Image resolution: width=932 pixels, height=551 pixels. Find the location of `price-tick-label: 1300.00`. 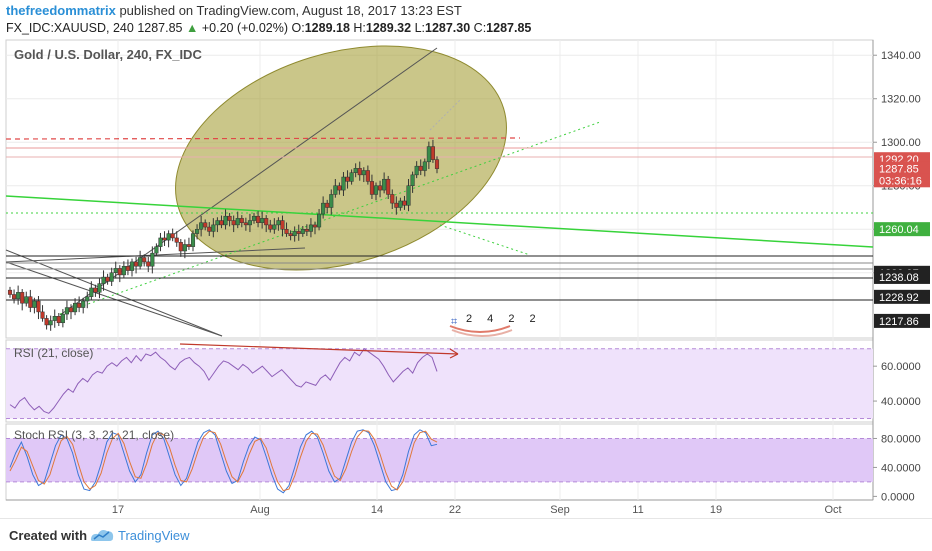

price-tick-label: 1300.00 is located at coordinates (901, 143).